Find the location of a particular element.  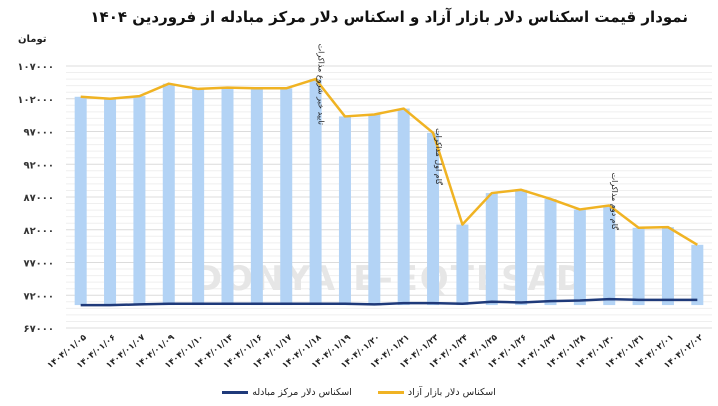

legend-label-free-market: اسکناس دلار بازار آزاد is located at coordinates (451, 392).